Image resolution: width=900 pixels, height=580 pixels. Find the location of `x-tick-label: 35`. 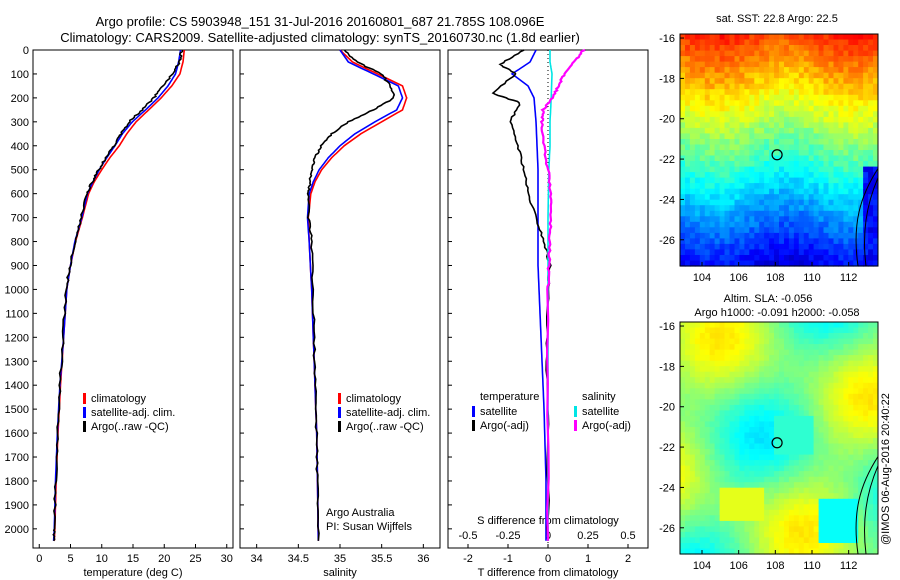

x-tick-label: 35 is located at coordinates (340, 559).